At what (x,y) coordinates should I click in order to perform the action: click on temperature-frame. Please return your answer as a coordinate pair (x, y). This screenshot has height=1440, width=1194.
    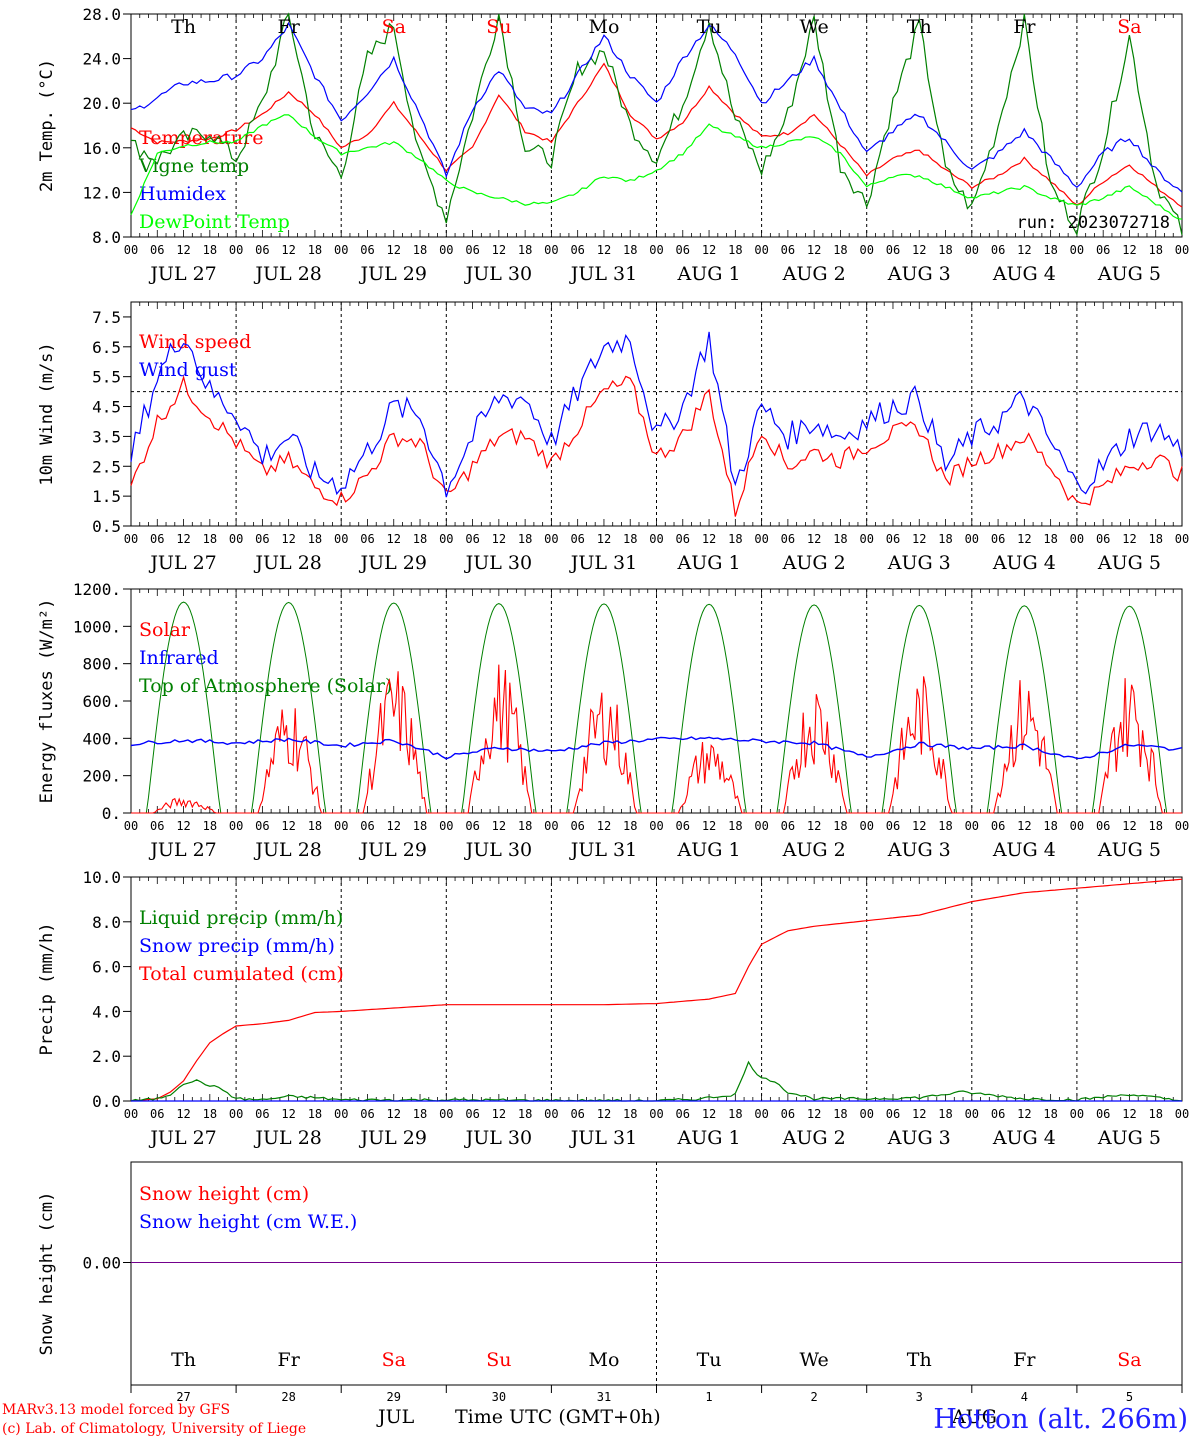
    Looking at the image, I should click on (656, 125).